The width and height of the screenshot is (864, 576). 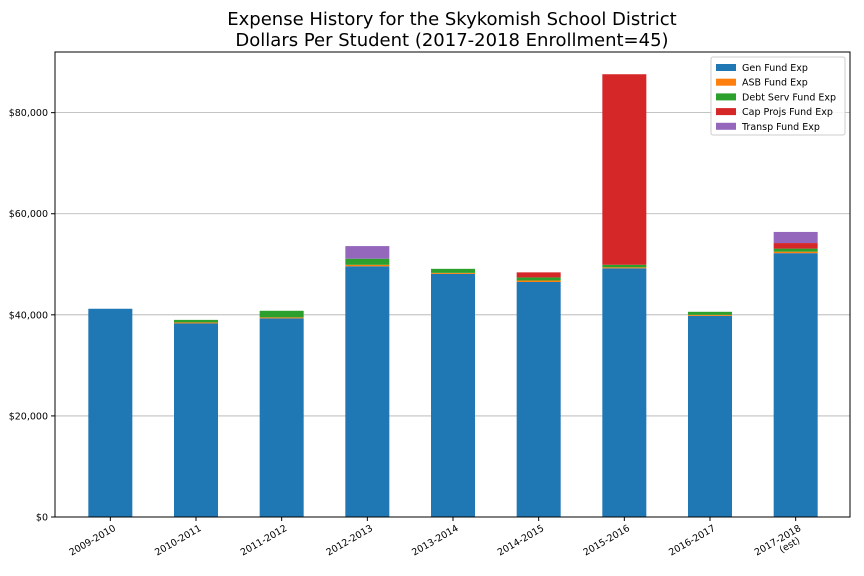 What do you see at coordinates (692, 540) in the screenshot?
I see `x-tick-label-7: 2016-2017` at bounding box center [692, 540].